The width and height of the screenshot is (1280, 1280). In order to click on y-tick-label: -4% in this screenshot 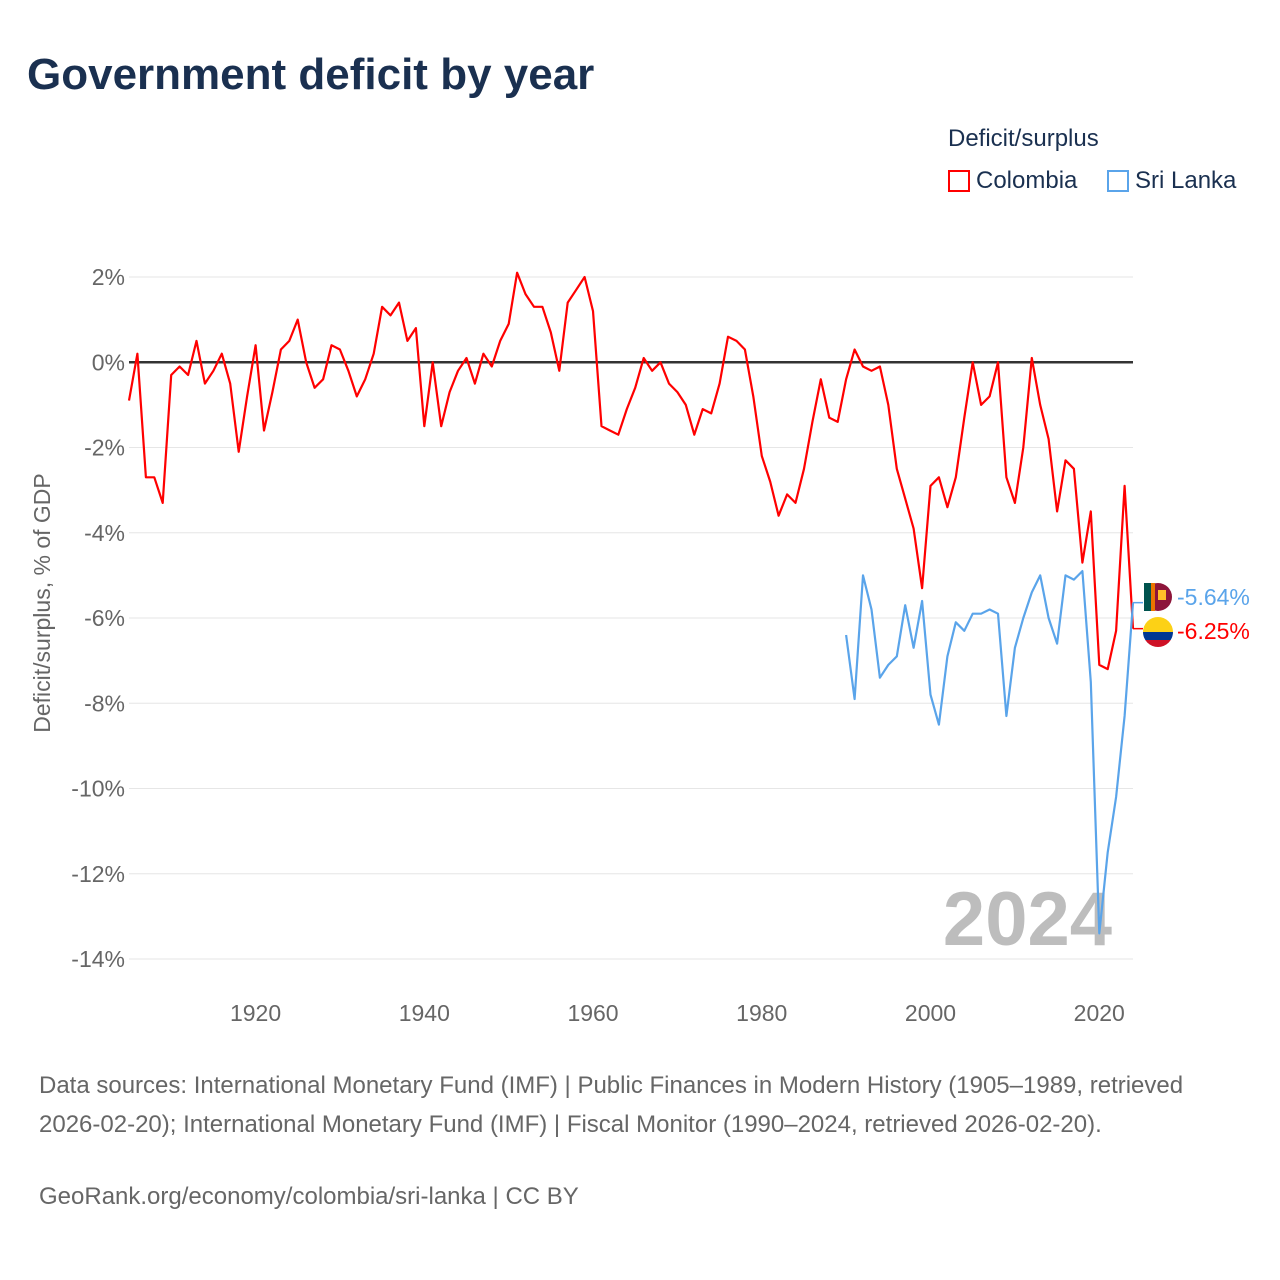, I will do `click(104, 533)`.